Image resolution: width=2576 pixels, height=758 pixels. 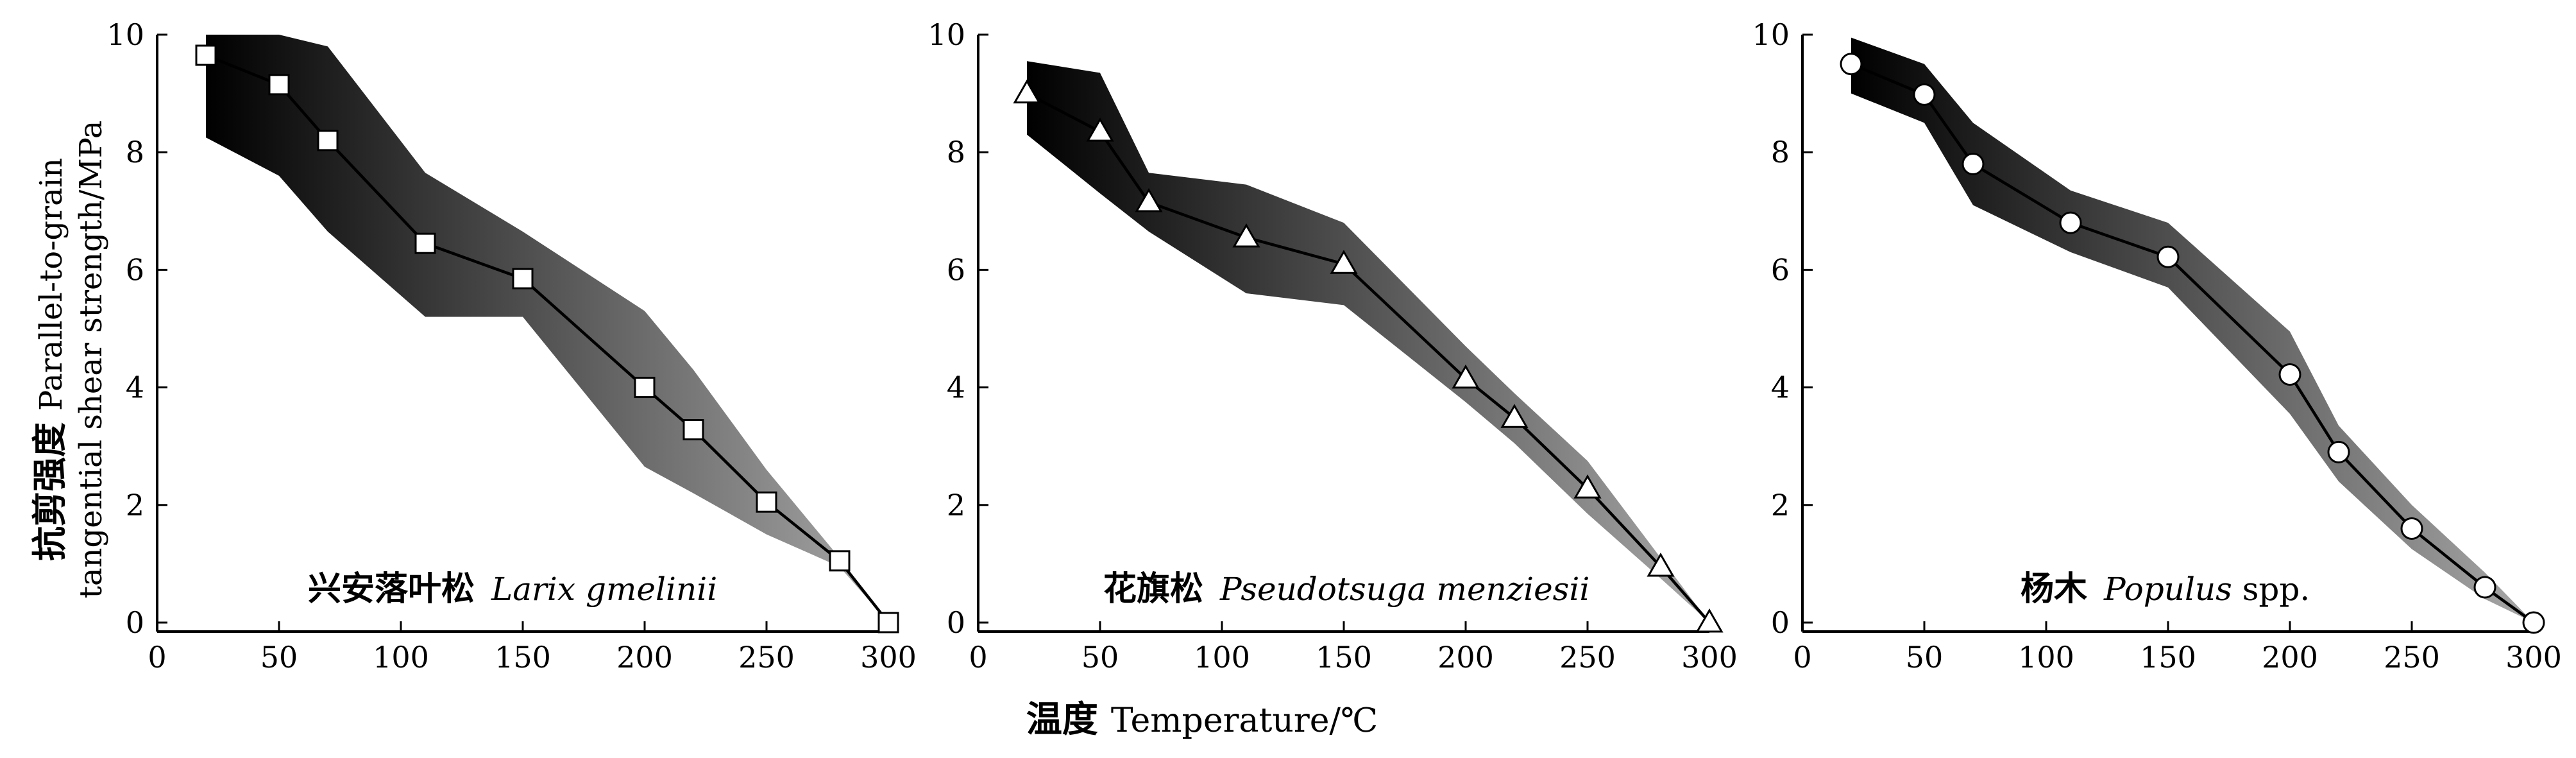 What do you see at coordinates (1062, 720) in the screenshot?
I see `x-axis-label-cn: 温度` at bounding box center [1062, 720].